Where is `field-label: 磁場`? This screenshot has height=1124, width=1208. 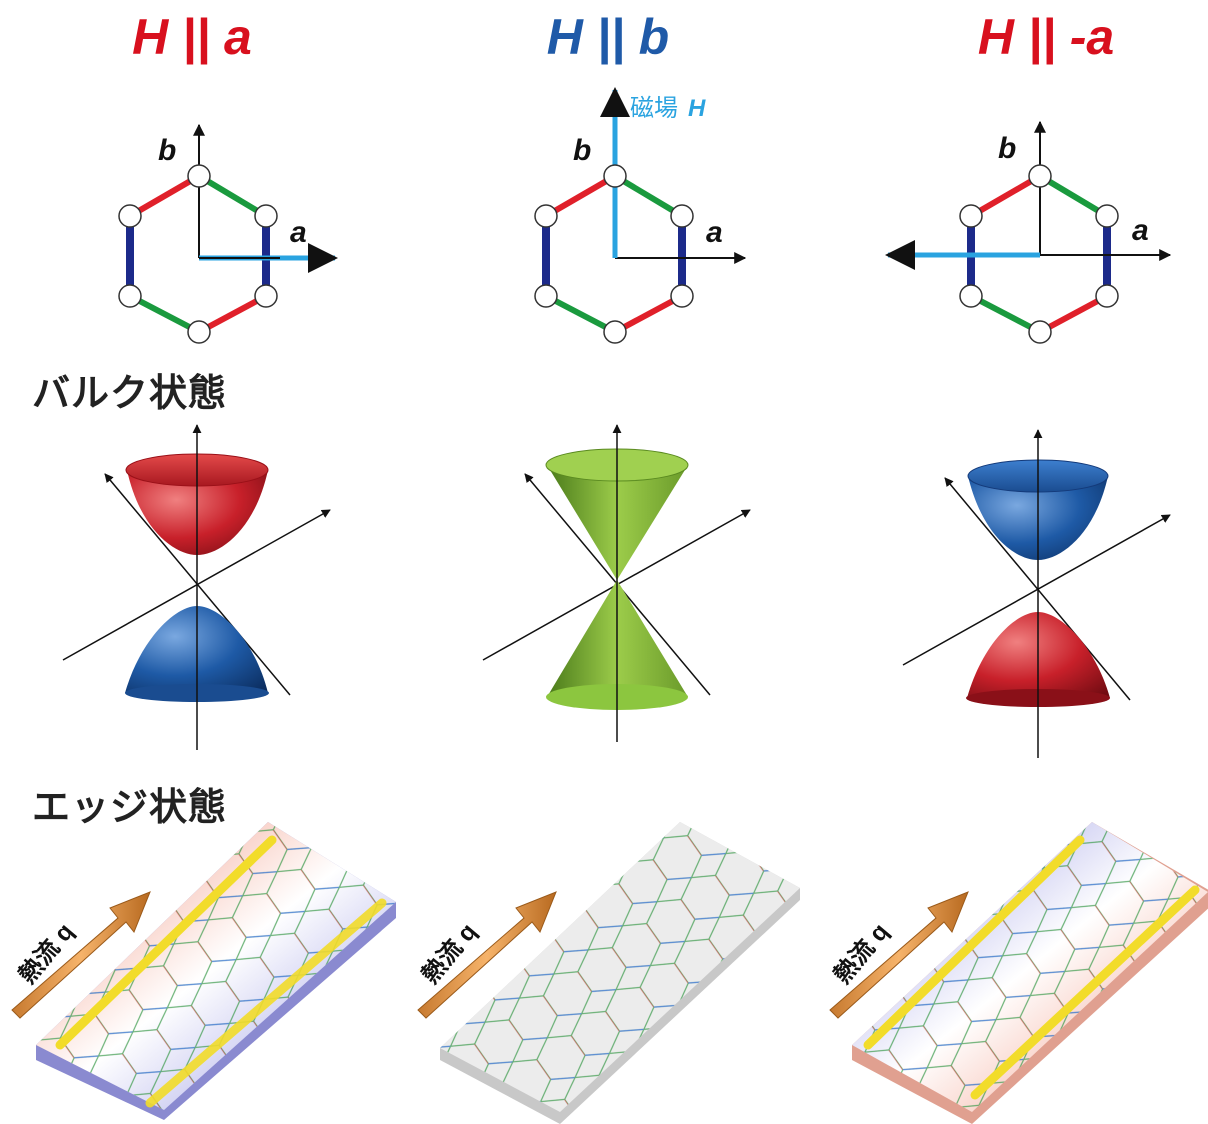 field-label: 磁場 is located at coordinates (654, 108).